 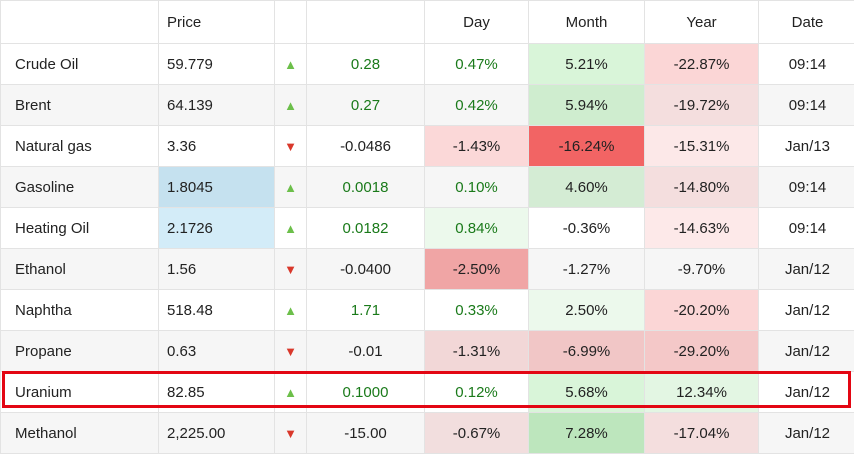 I want to click on year-change-cell: -14.63%, so click(x=702, y=228).